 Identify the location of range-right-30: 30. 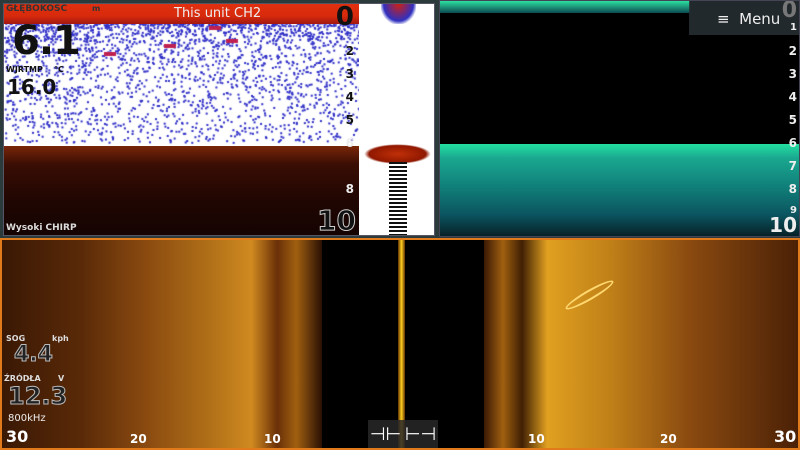
(785, 436).